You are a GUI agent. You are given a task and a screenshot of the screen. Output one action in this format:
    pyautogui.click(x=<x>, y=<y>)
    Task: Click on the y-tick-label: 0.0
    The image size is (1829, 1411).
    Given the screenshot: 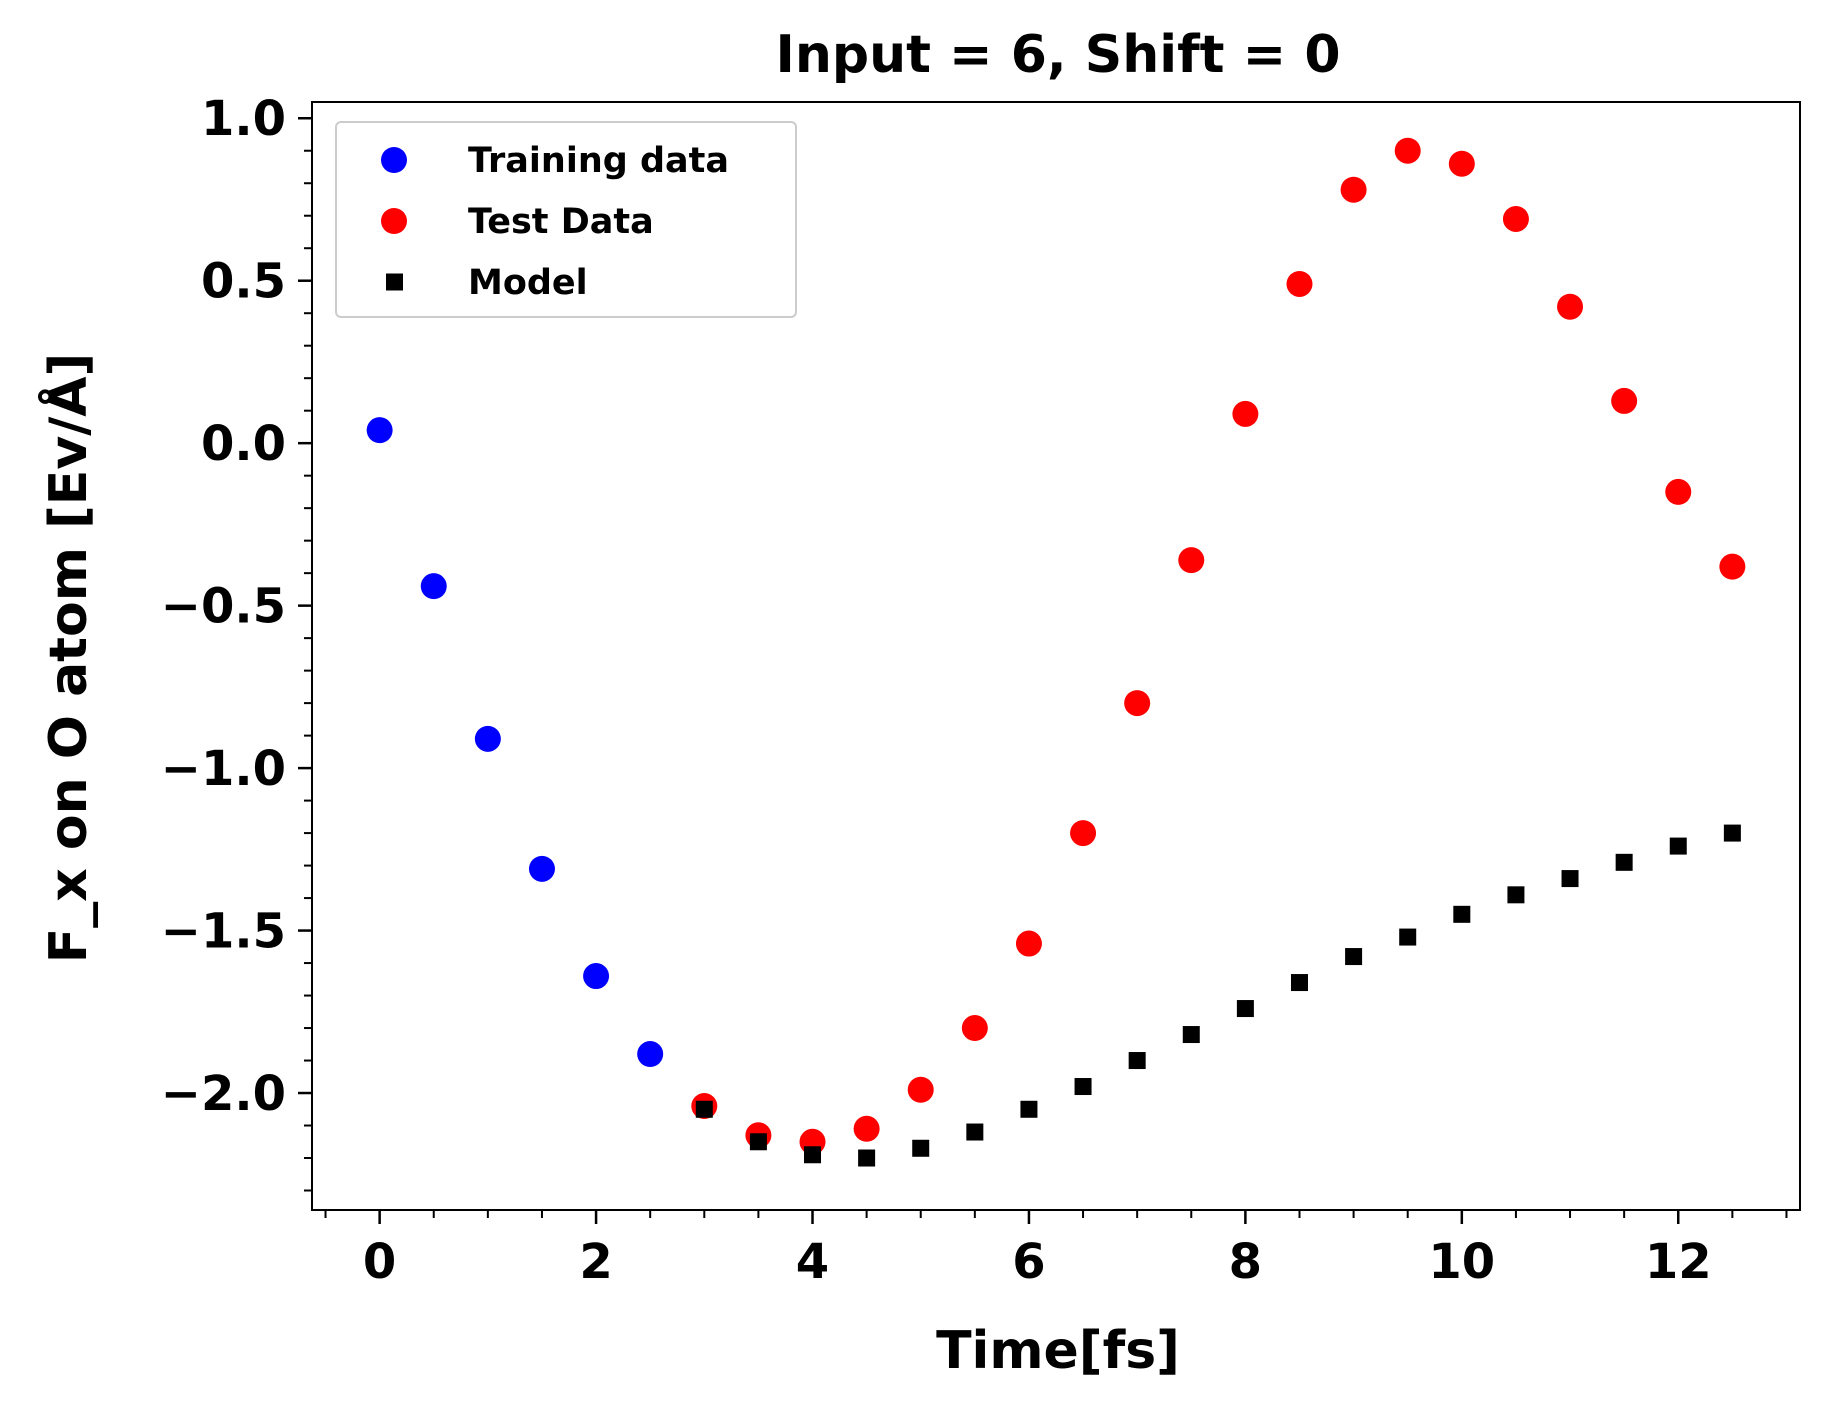 What is the action you would take?
    pyautogui.click(x=243, y=444)
    